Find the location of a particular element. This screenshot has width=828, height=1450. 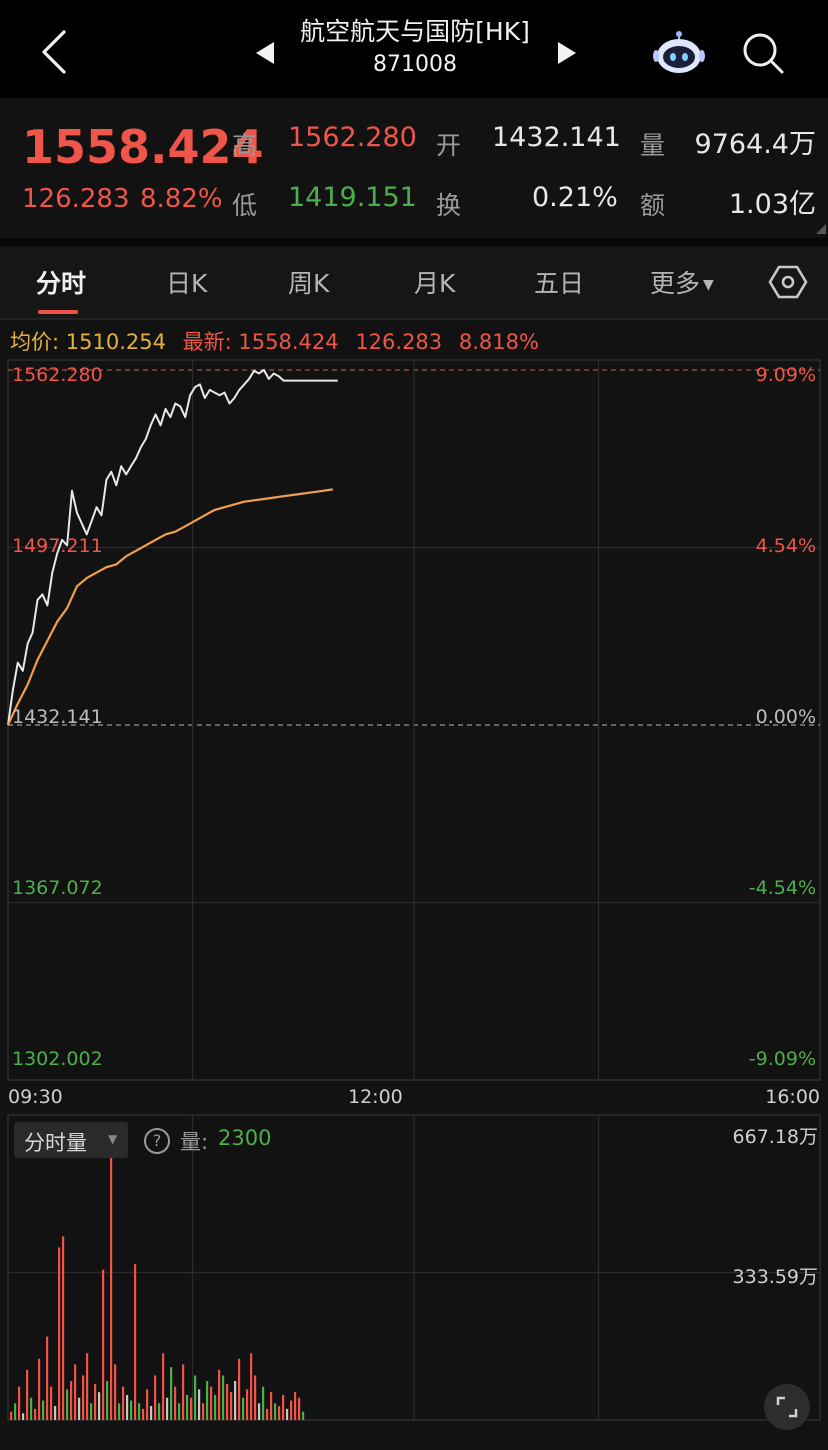

title-block: 航空航天与国防[HK] 871008 is located at coordinates (415, 54).